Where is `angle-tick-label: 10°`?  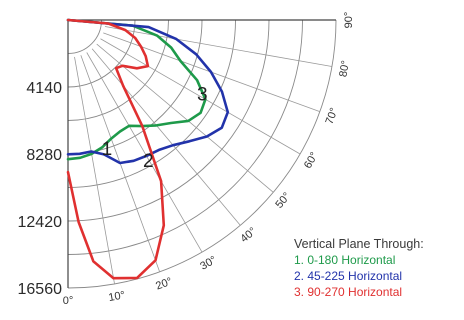
angle-tick-label: 10° is located at coordinates (117, 296).